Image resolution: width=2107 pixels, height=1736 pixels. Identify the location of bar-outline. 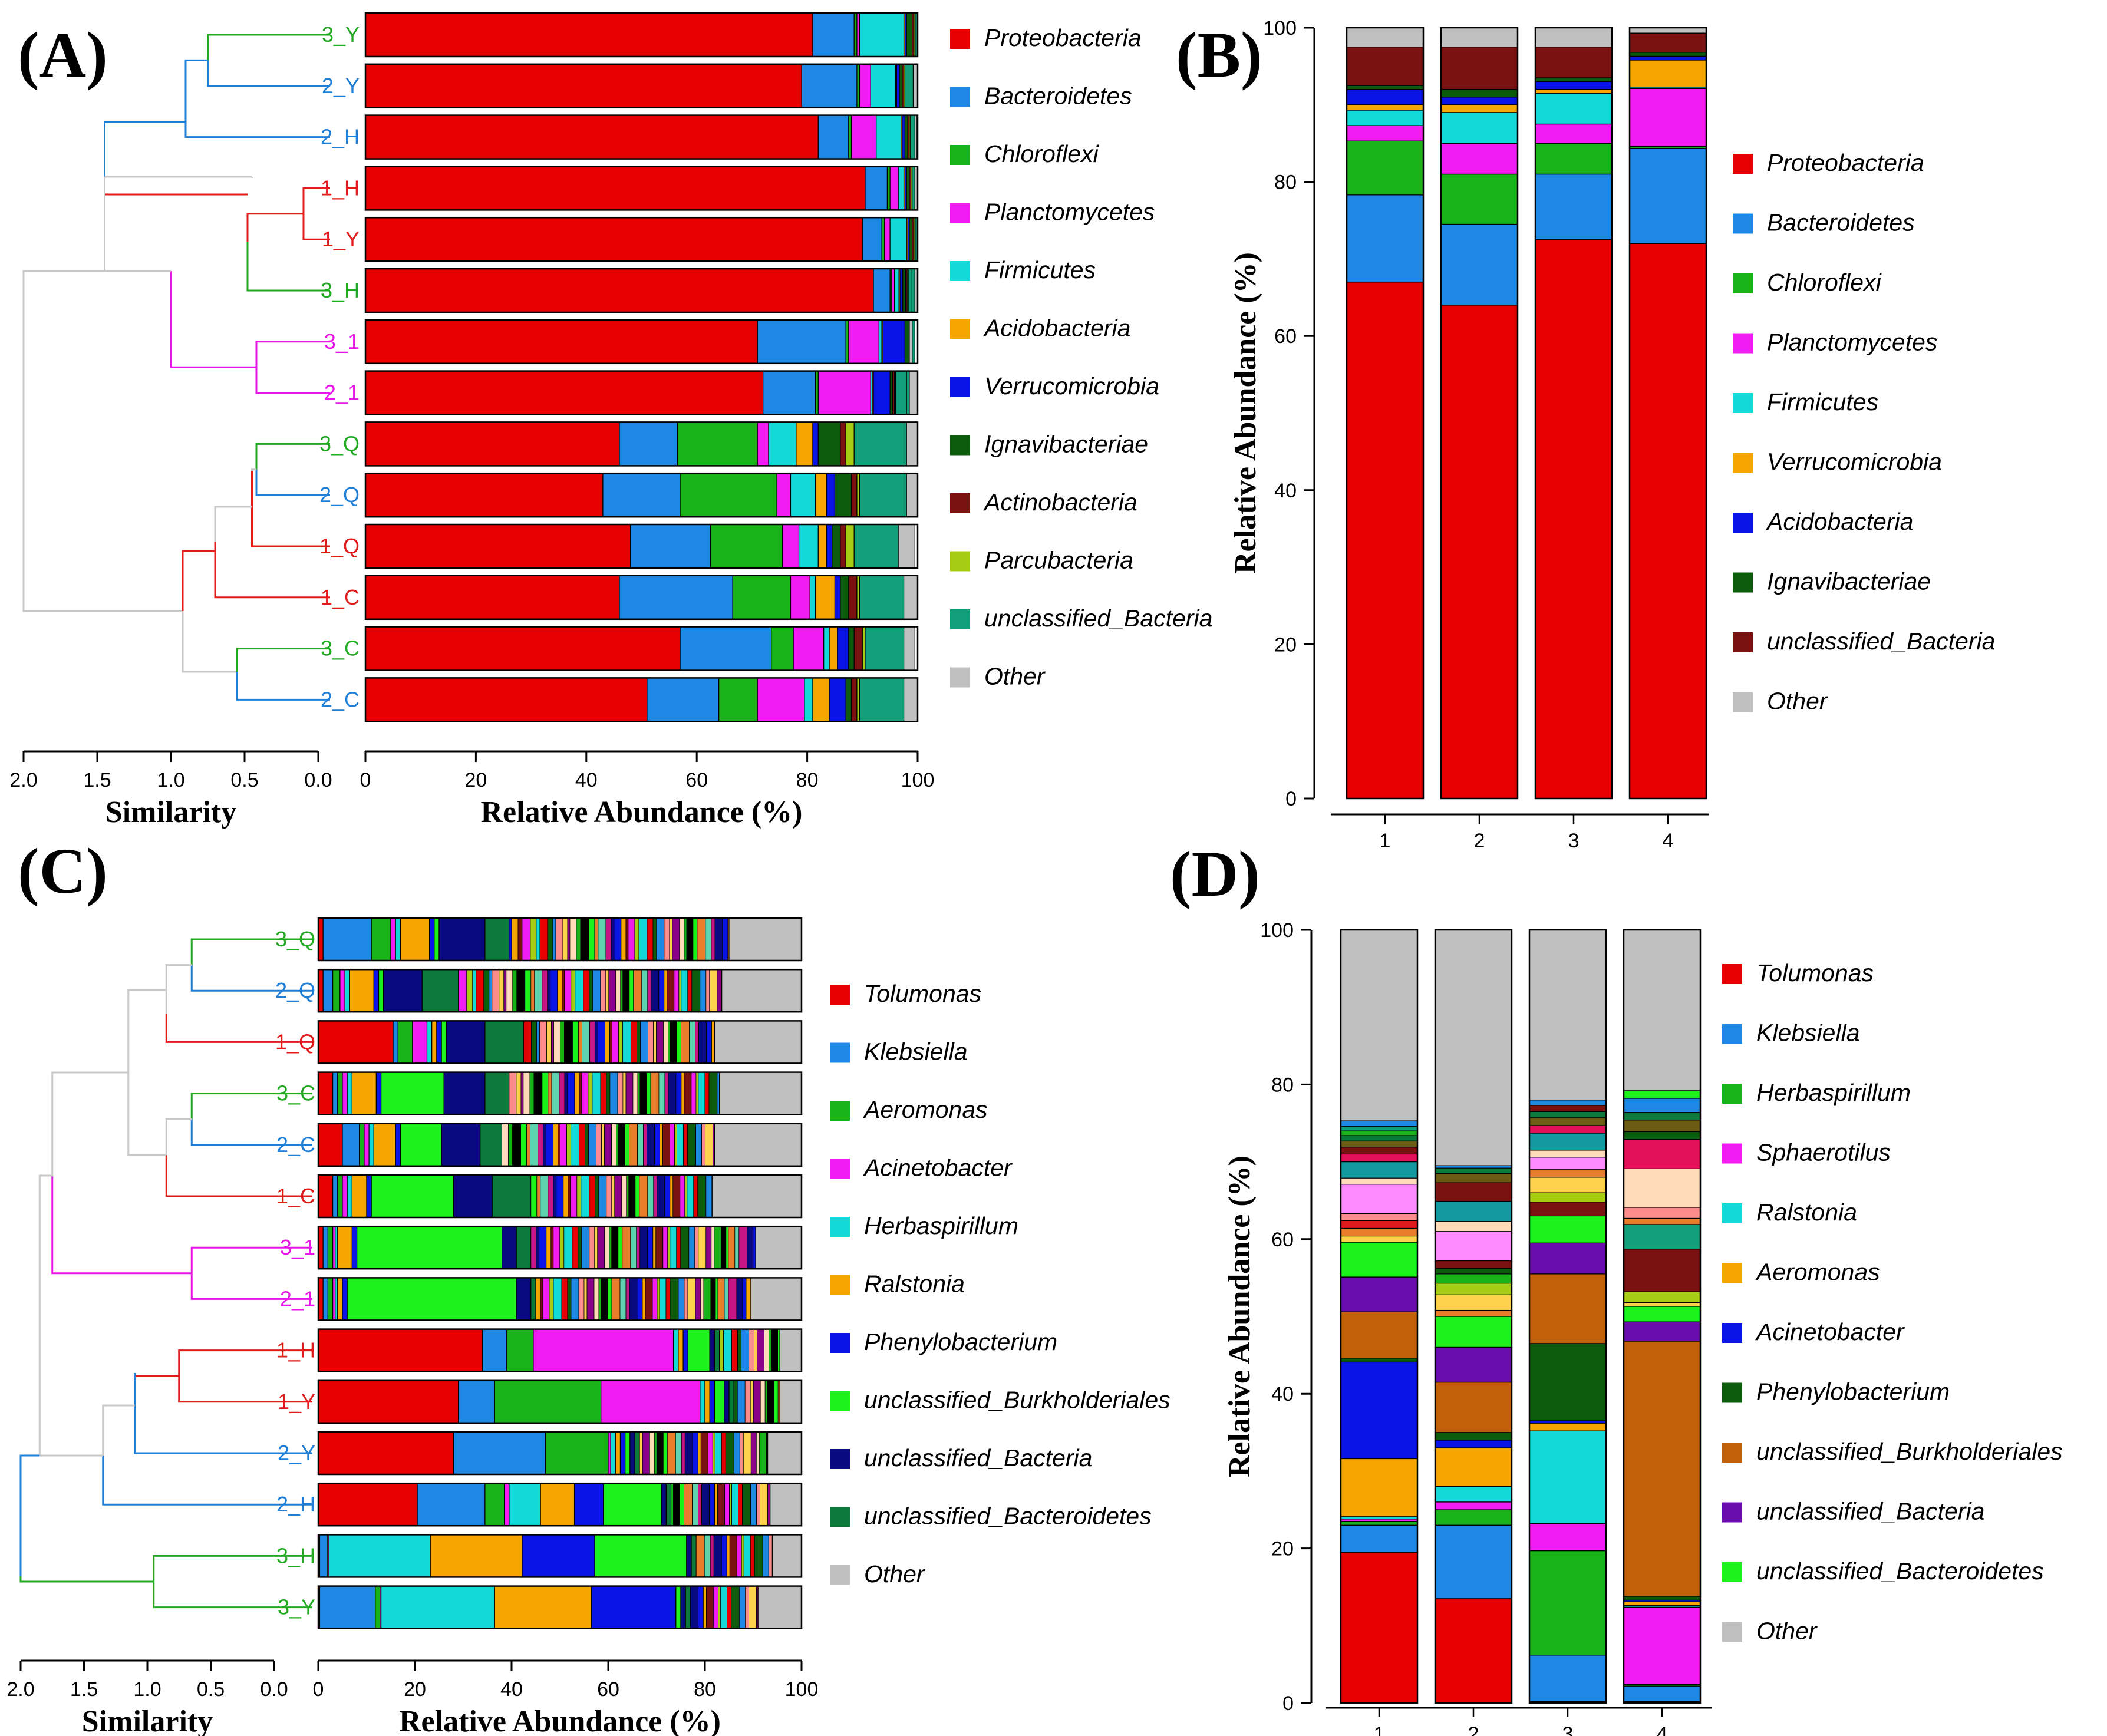
(641, 598).